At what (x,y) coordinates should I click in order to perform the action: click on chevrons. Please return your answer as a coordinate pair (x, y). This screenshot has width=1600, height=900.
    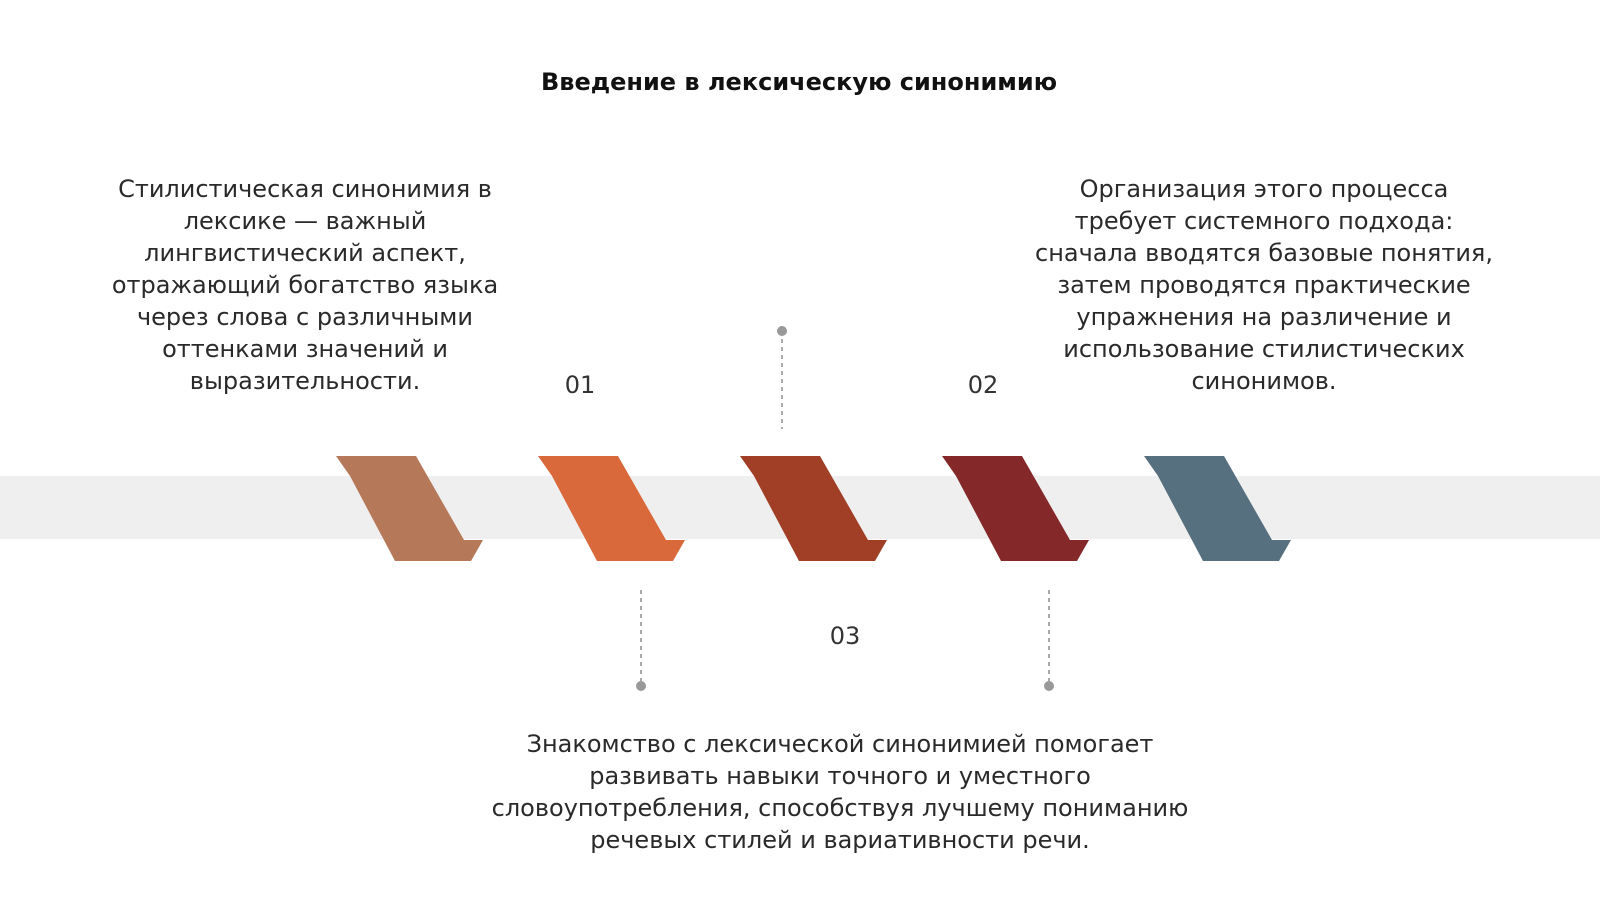
    Looking at the image, I should click on (813, 508).